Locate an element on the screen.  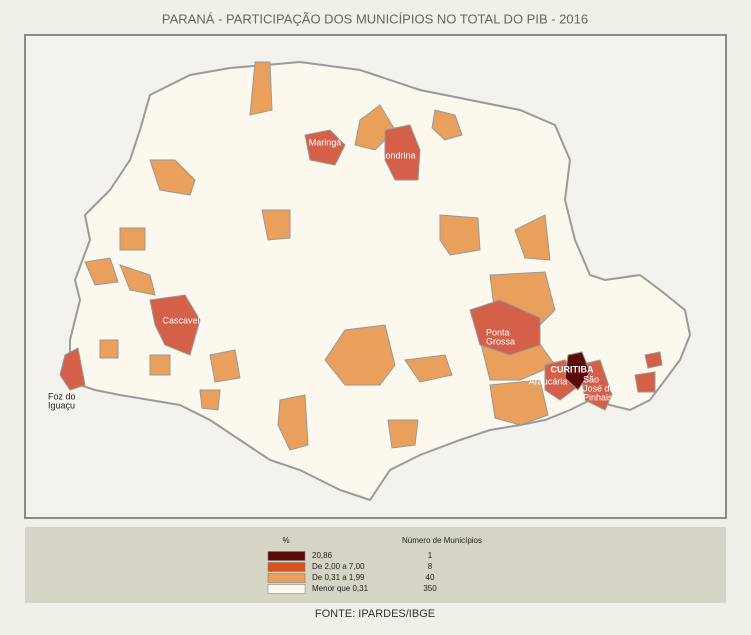
legend-label: Menor que 0,31 is located at coordinates (340, 588).